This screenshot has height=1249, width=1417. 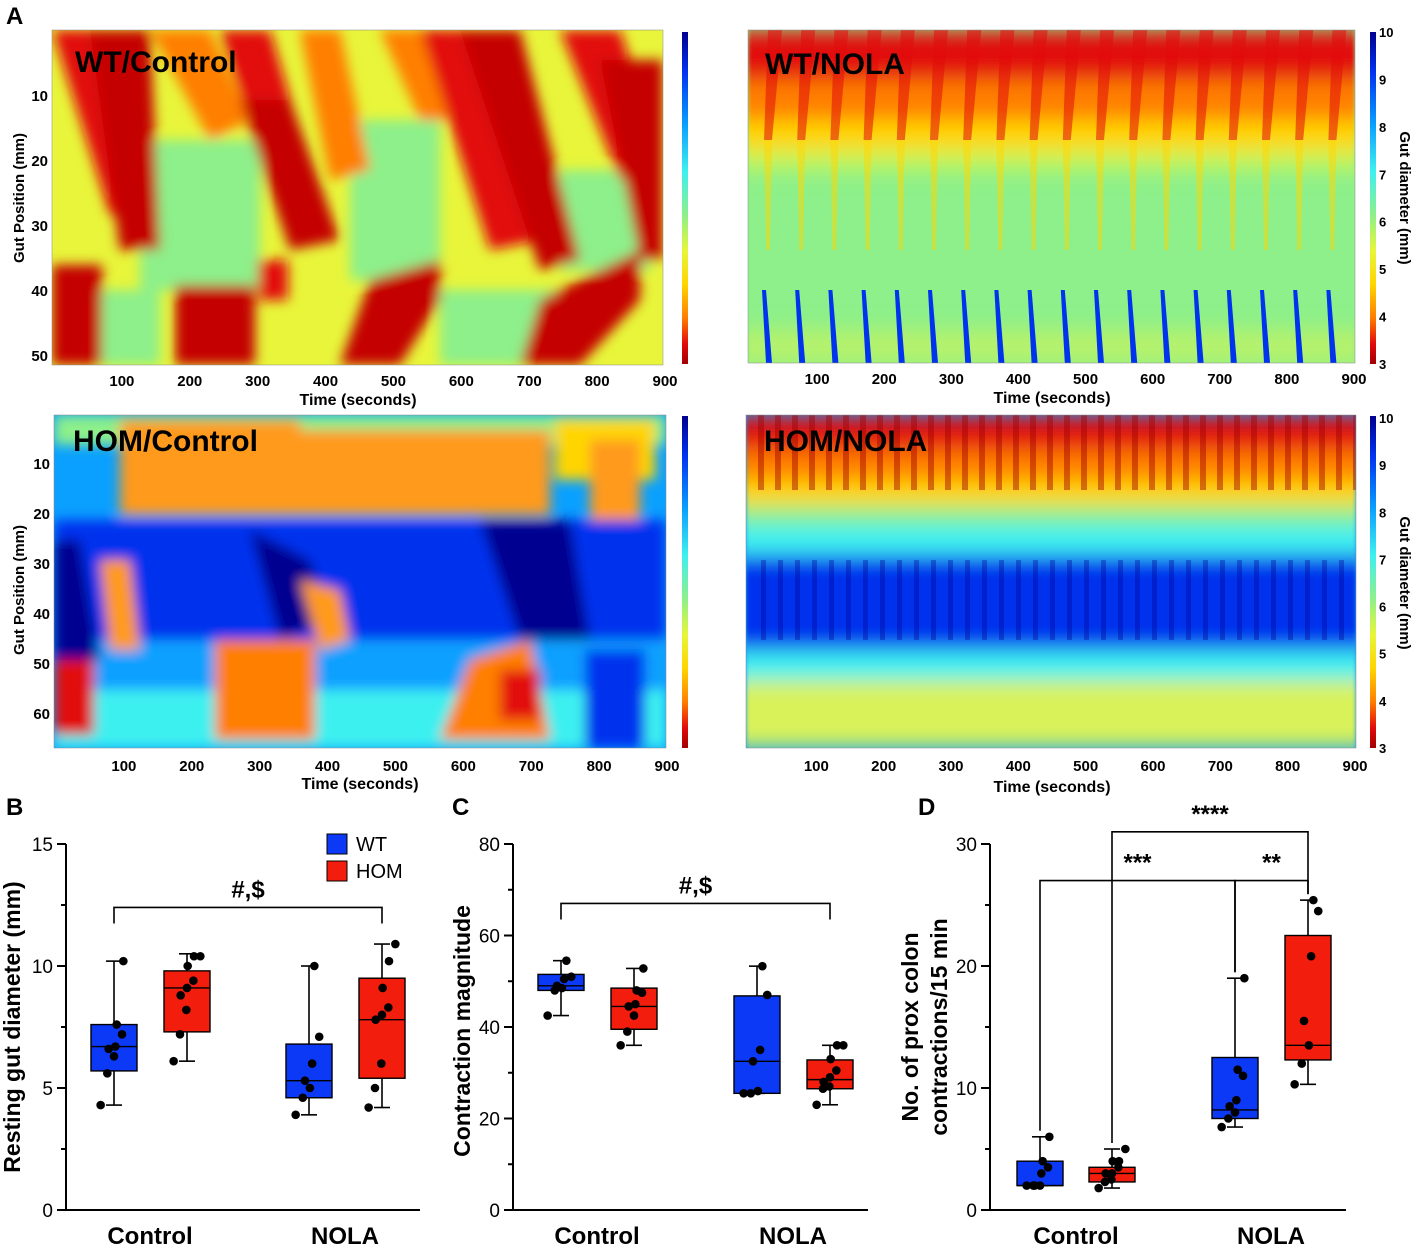 I want to click on y-axis-label: contractions/15 min, so click(x=939, y=1026).